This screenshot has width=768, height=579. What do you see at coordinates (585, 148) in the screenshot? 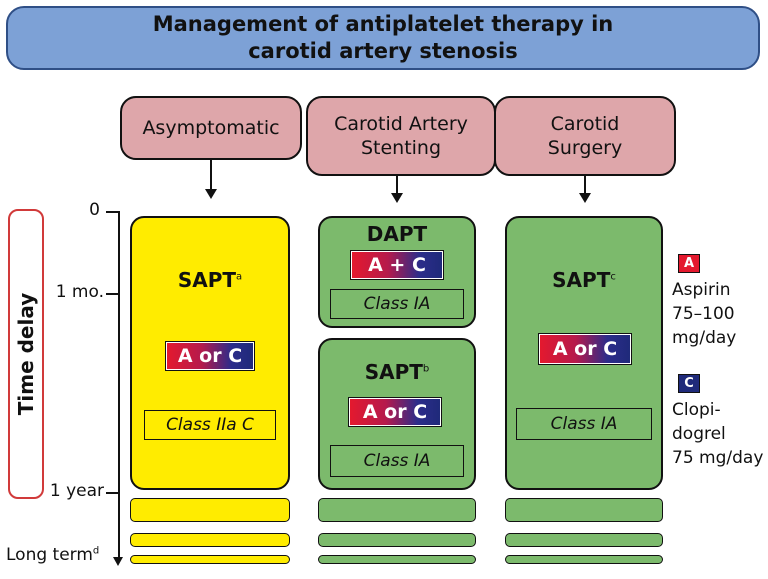
I see `category-label: Surgery` at bounding box center [585, 148].